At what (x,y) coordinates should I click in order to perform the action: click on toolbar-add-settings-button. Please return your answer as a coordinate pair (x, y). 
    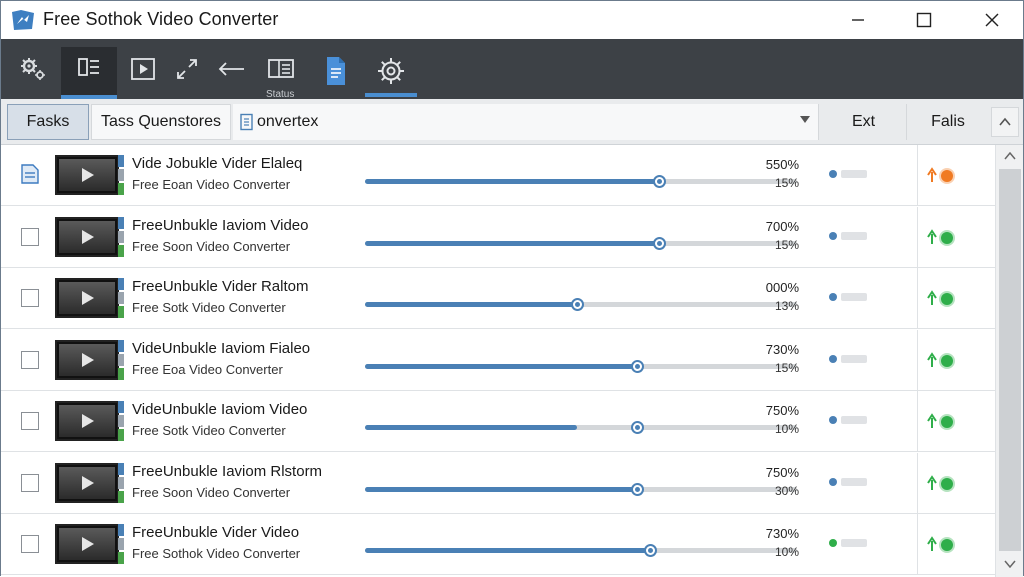
    Looking at the image, I should click on (33, 72).